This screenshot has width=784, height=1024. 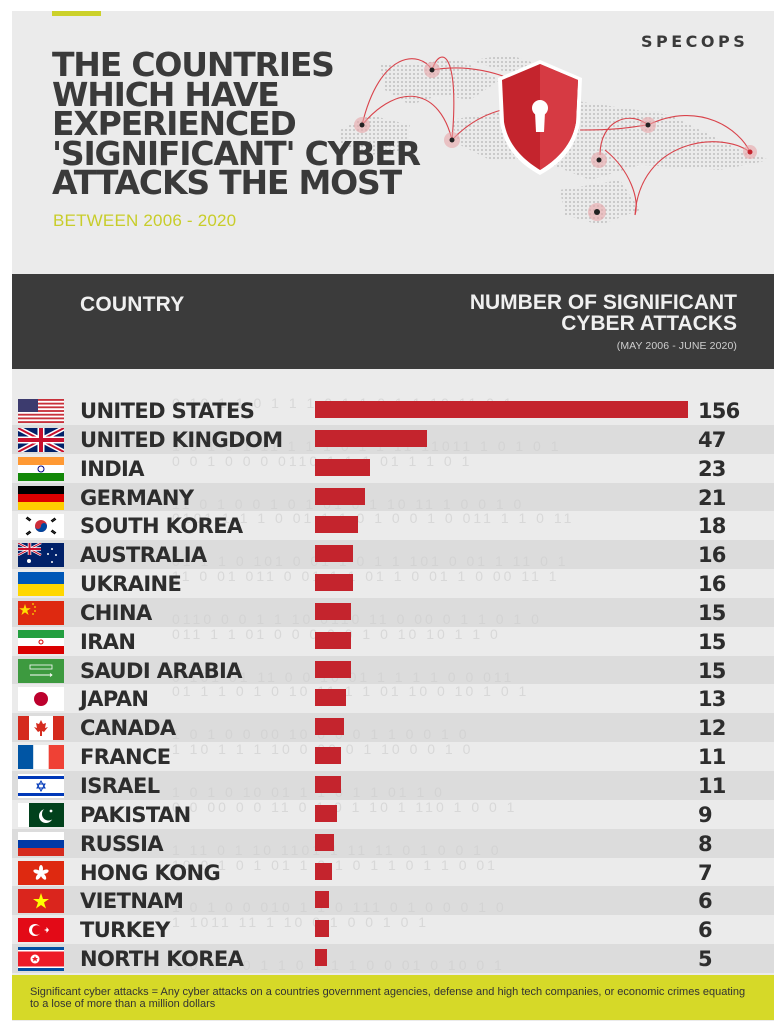 I want to click on turkey-flag-icon, so click(x=41, y=930).